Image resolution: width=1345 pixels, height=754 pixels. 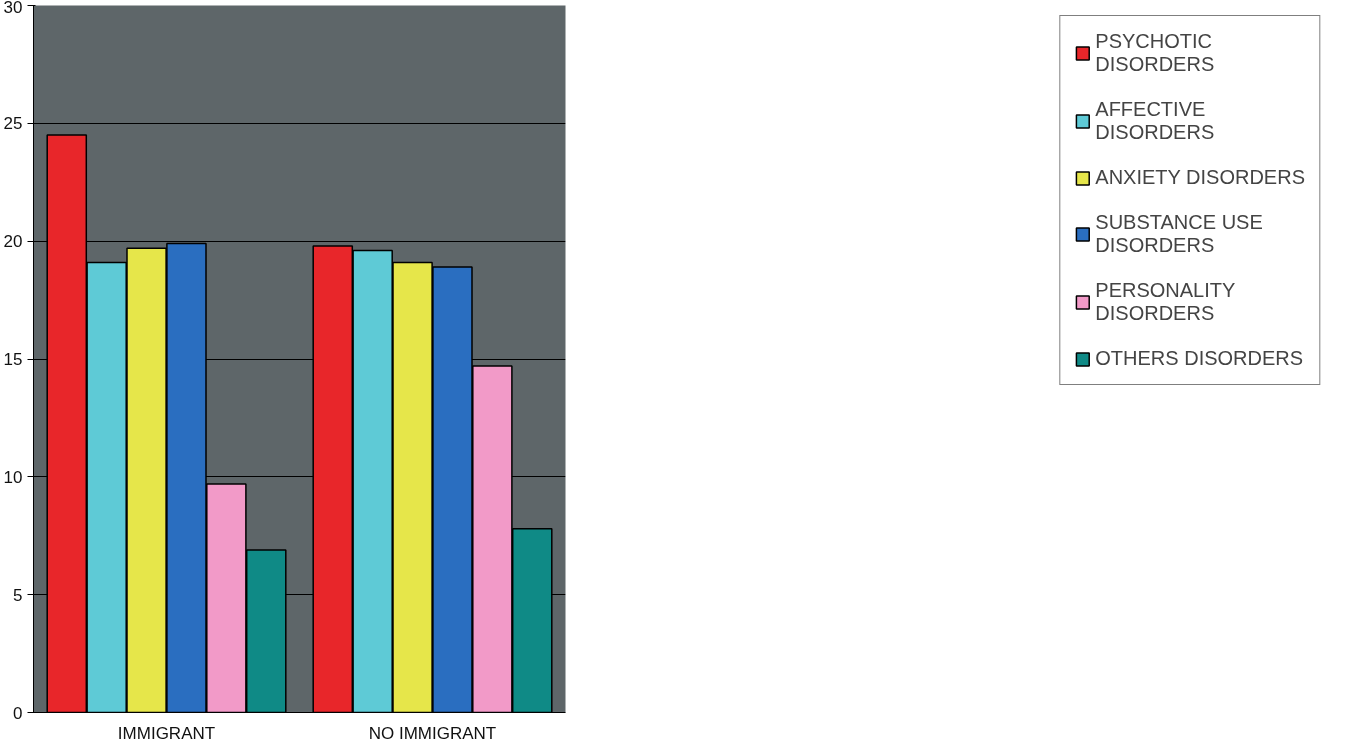 I want to click on legend-label: PSYCHOTIC DISORDERS, so click(x=1155, y=53).